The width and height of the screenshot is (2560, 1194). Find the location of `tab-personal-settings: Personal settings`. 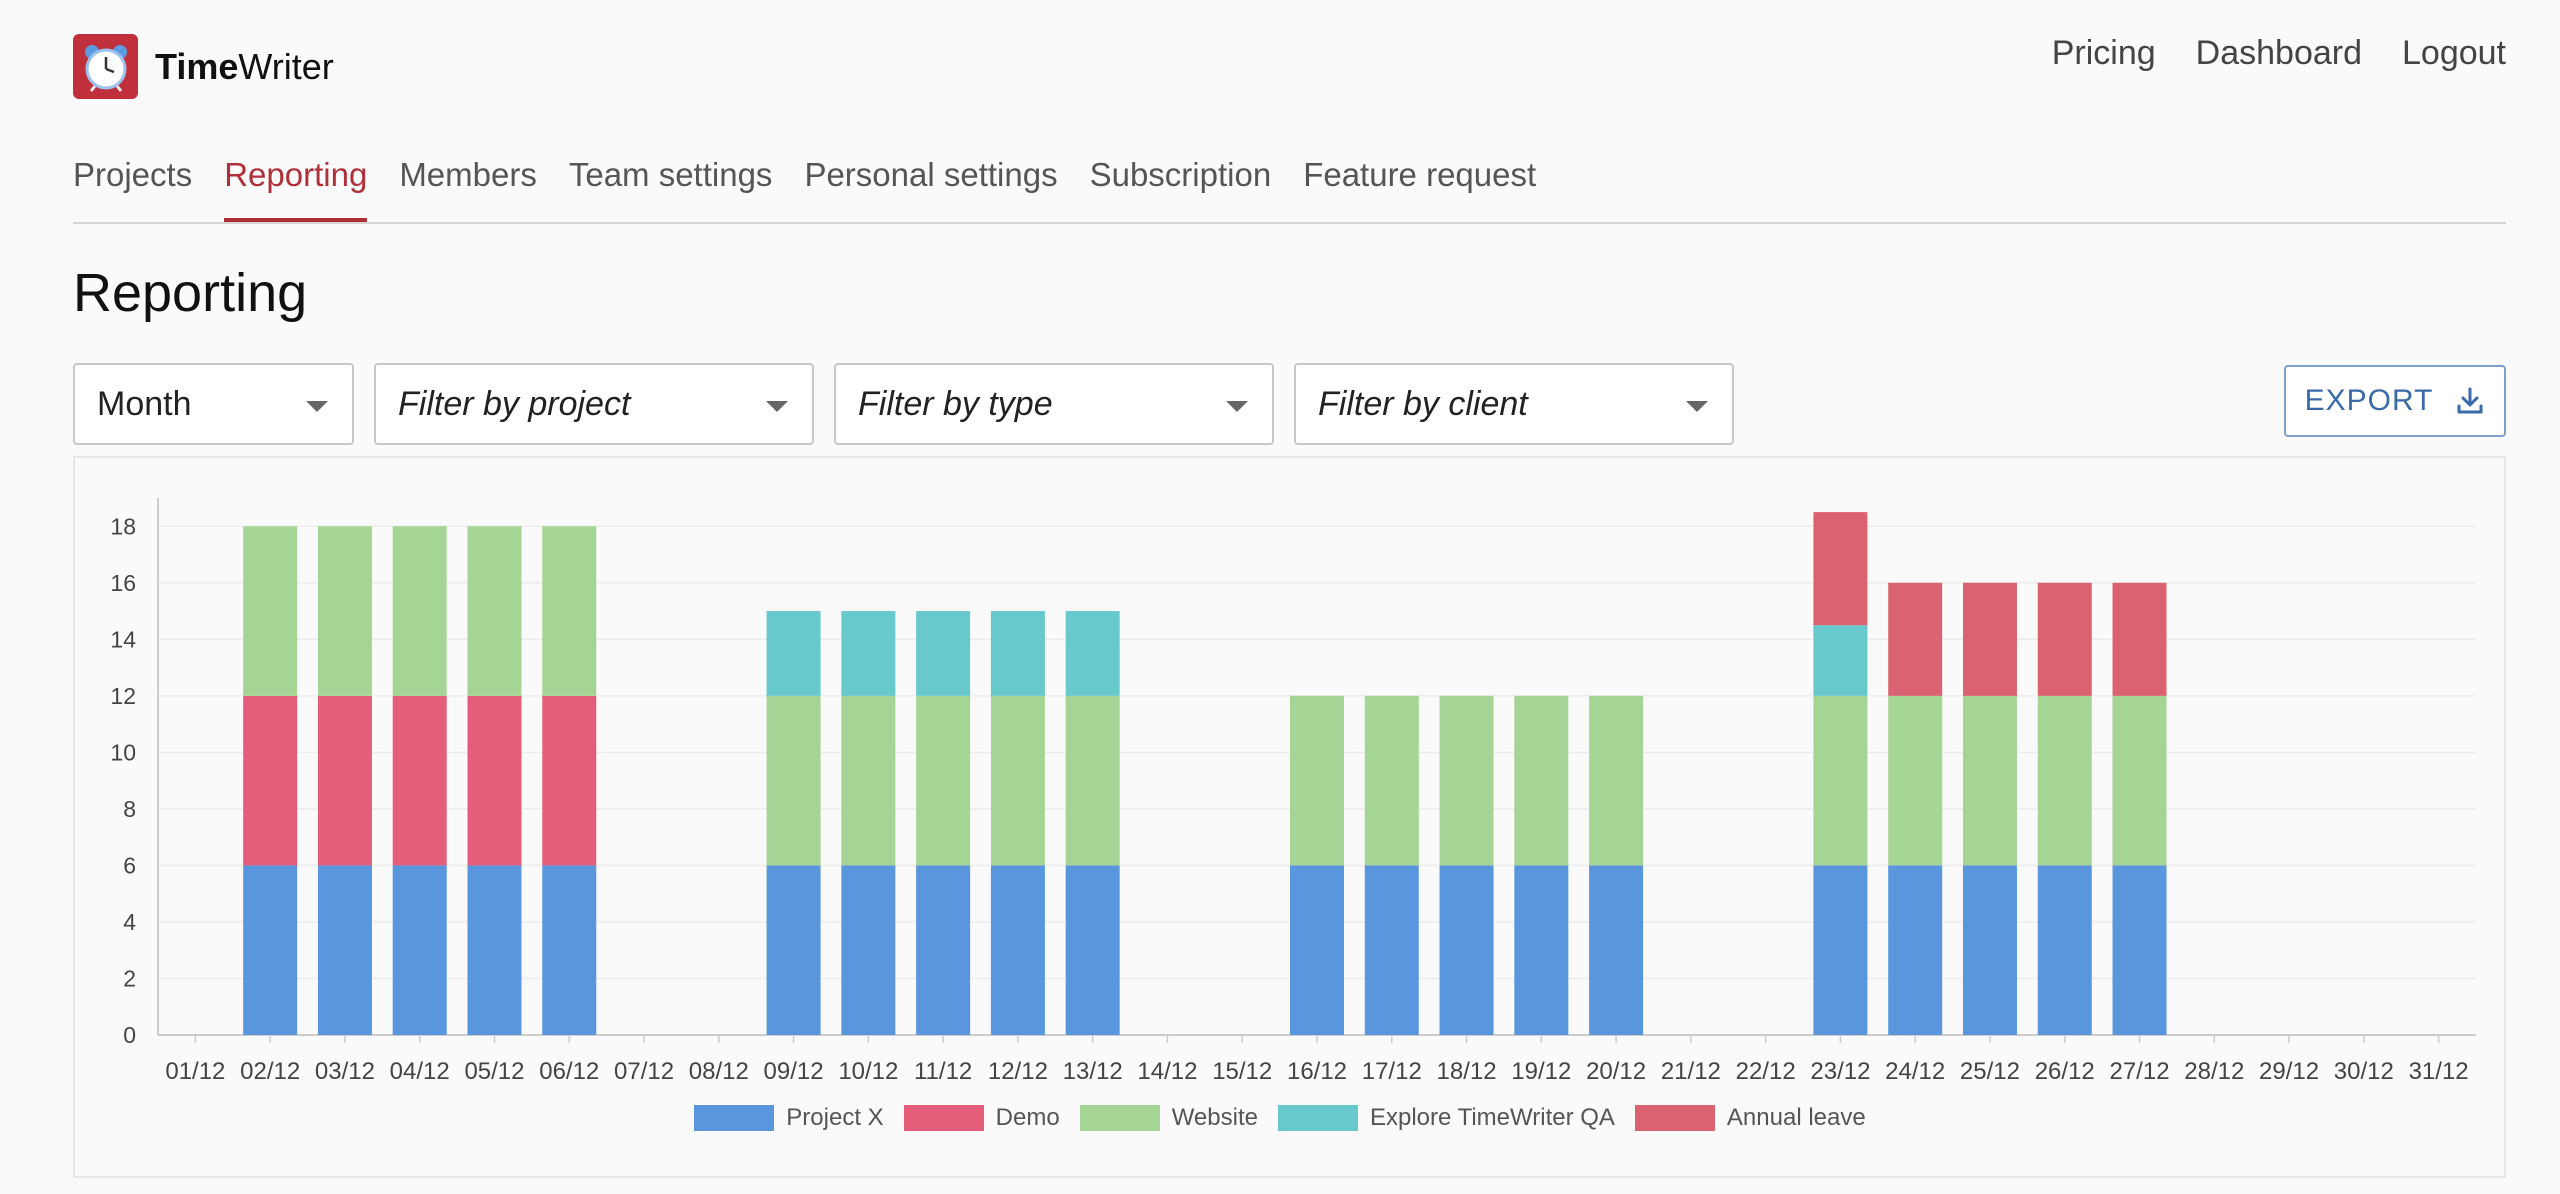

tab-personal-settings: Personal settings is located at coordinates (931, 174).